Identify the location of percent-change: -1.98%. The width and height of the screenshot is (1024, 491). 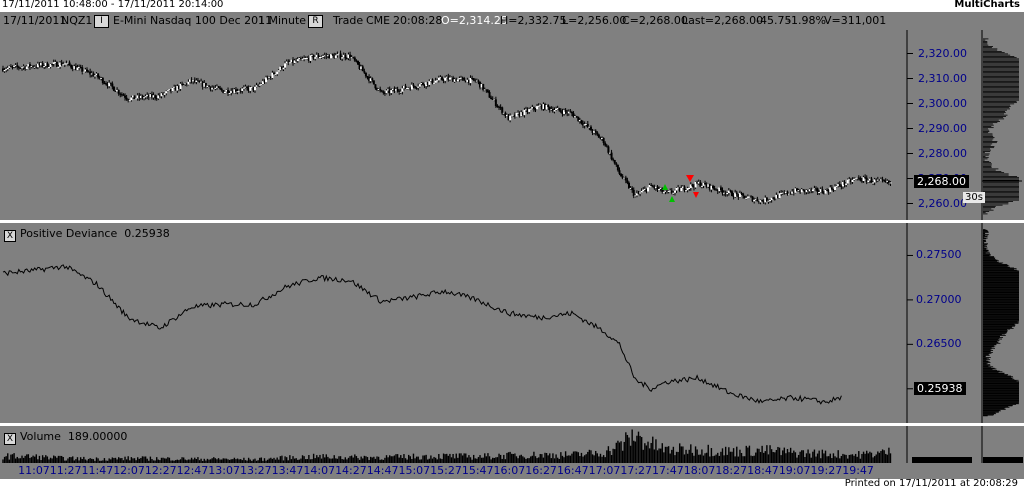
(806, 20).